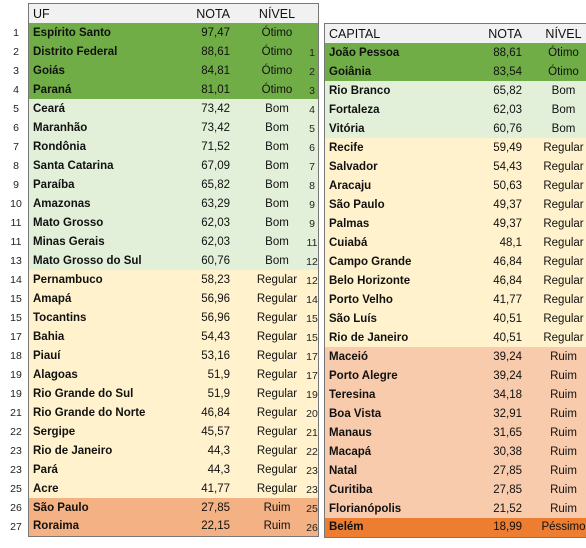  I want to click on name-cell: Natal, so click(343, 470).